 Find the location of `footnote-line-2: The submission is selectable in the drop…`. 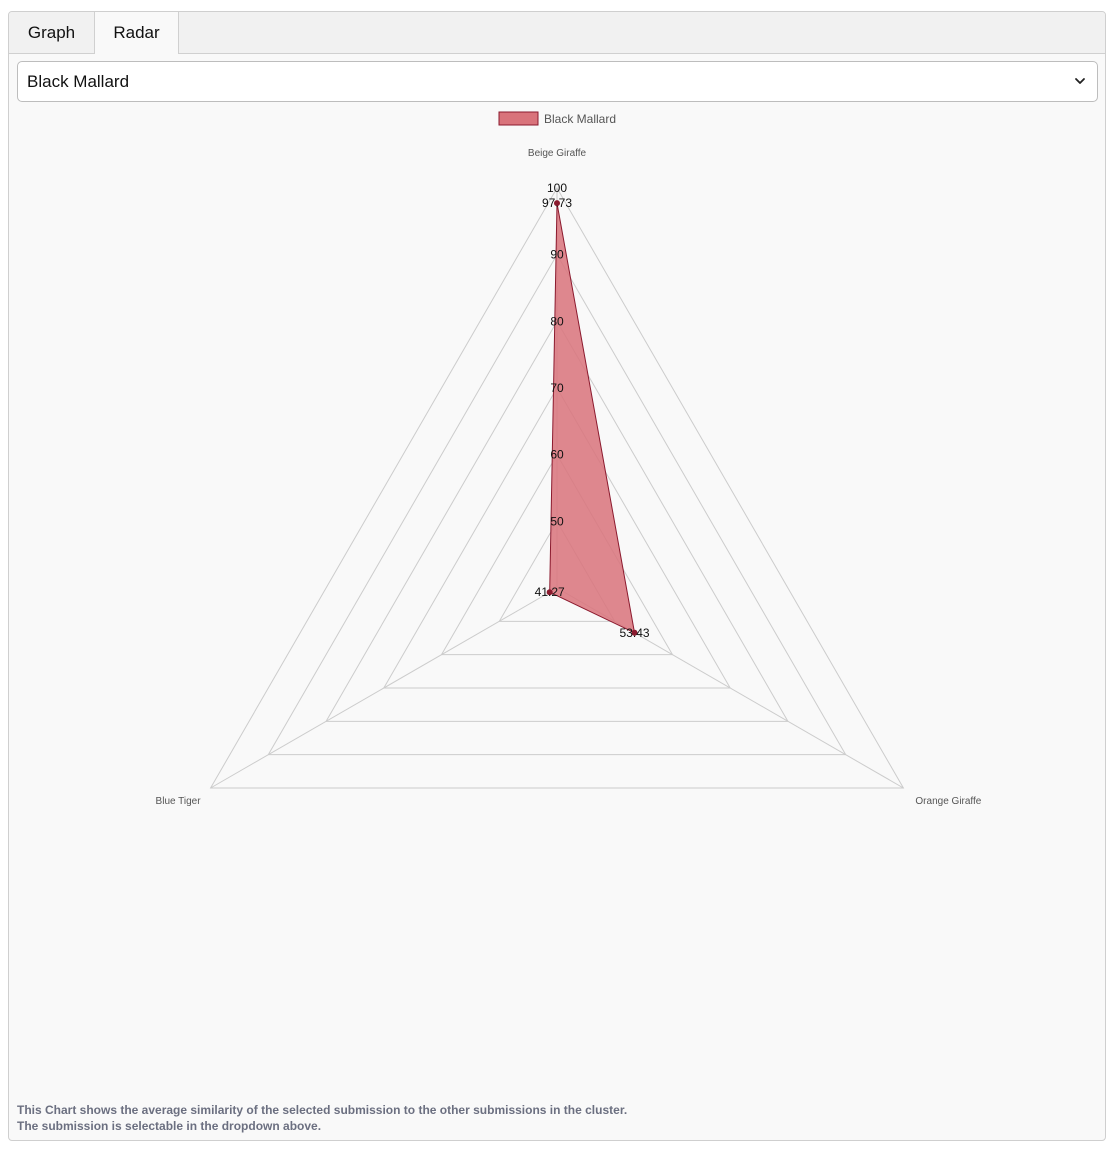

footnote-line-2: The submission is selectable in the drop… is located at coordinates (169, 1126).